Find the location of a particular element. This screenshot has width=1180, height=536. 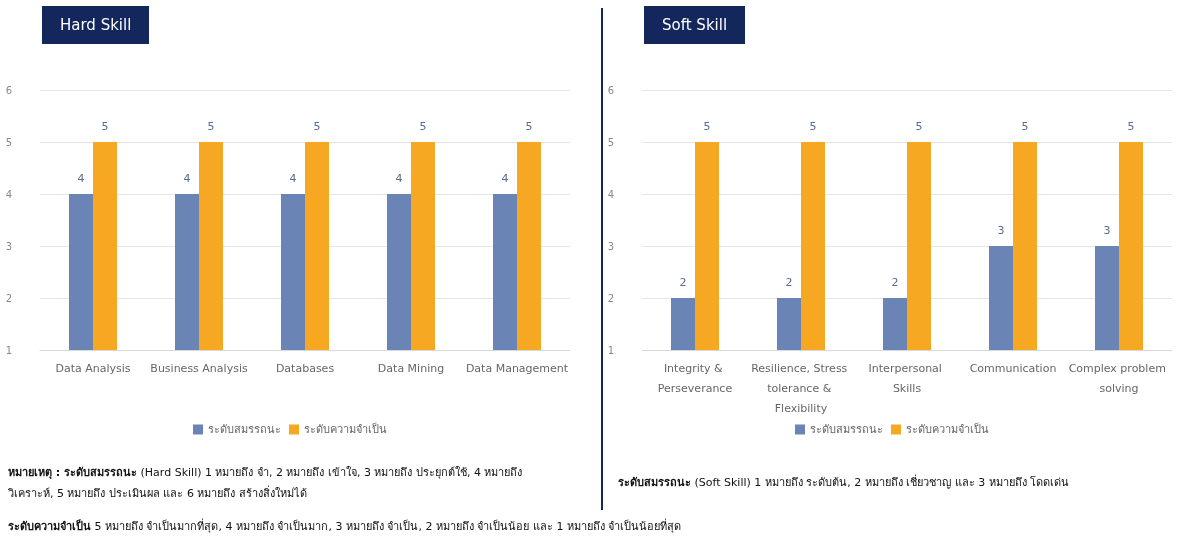

x-tick-label: Complex problem solving is located at coordinates (1119, 378).